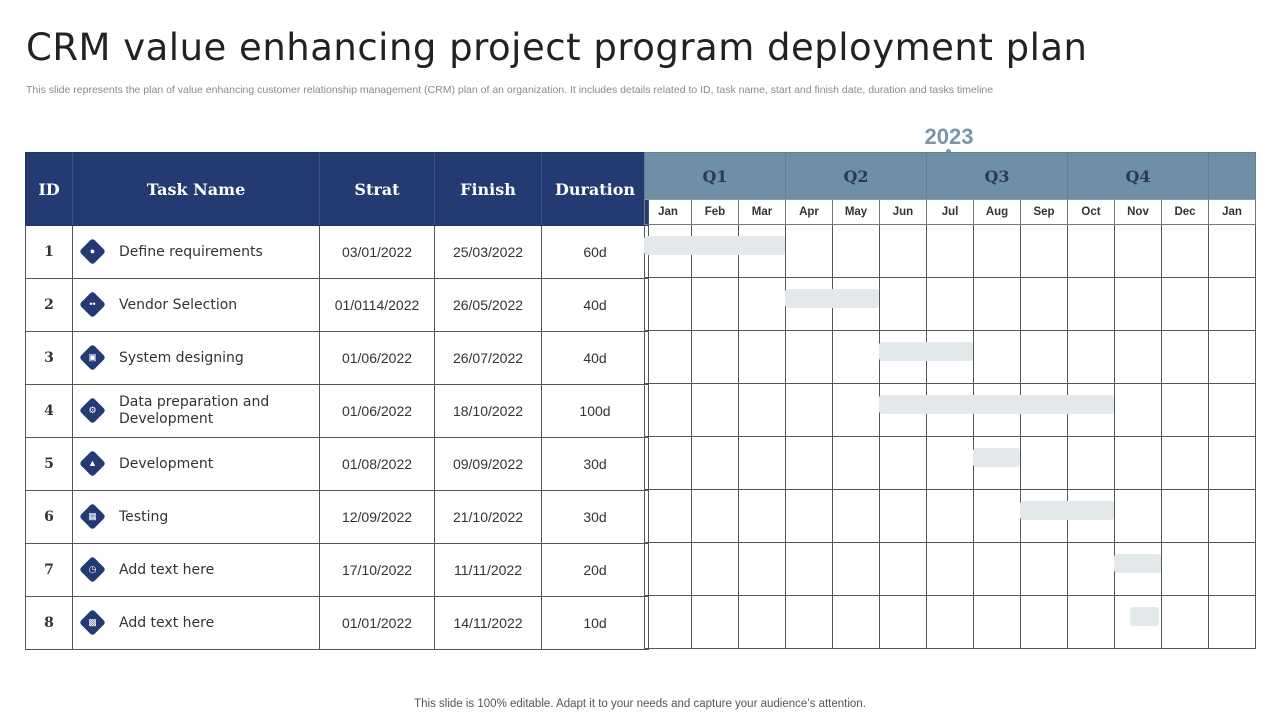  I want to click on month-header: Jul, so click(950, 212).